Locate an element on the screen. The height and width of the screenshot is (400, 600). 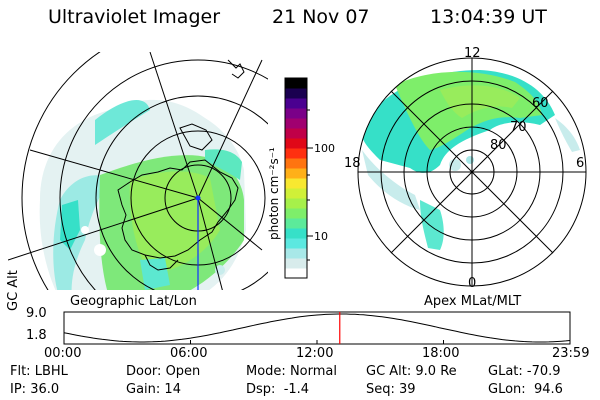
colorbar-frame is located at coordinates (296, 178).